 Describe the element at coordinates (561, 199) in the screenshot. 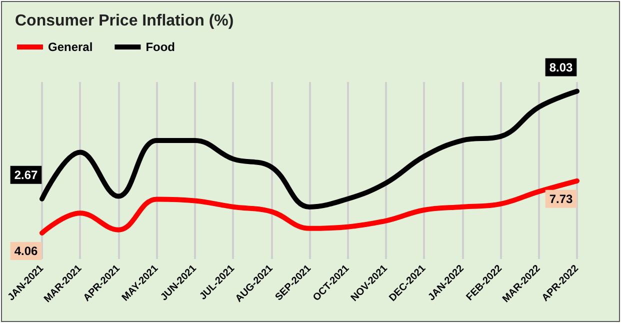

I see `data-label: 7.73` at that location.